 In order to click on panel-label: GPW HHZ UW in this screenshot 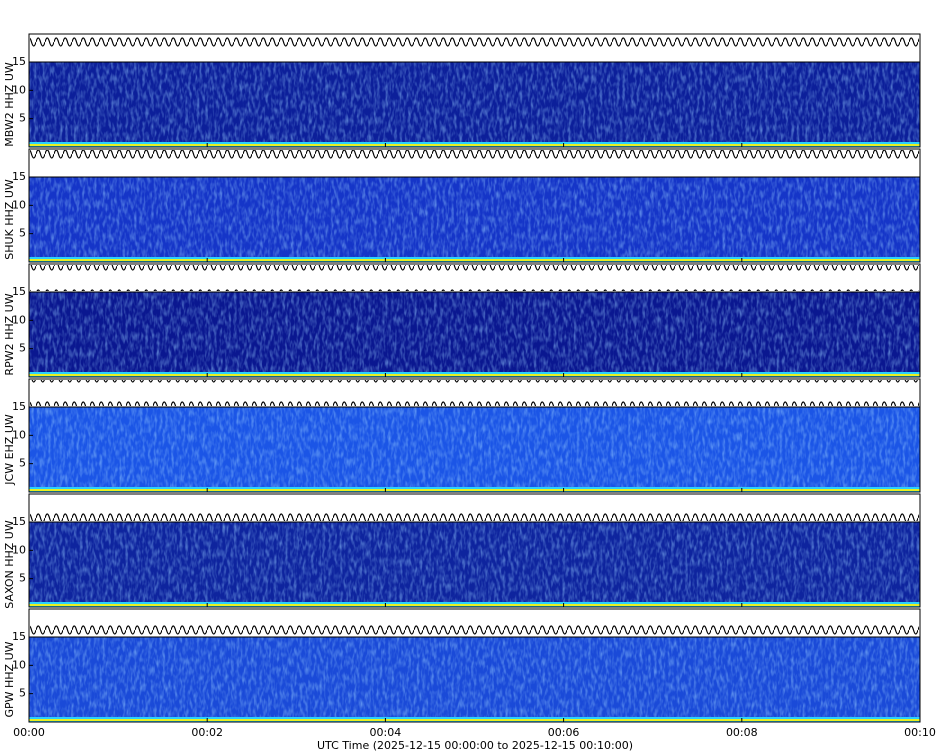, I will do `click(9, 679)`.